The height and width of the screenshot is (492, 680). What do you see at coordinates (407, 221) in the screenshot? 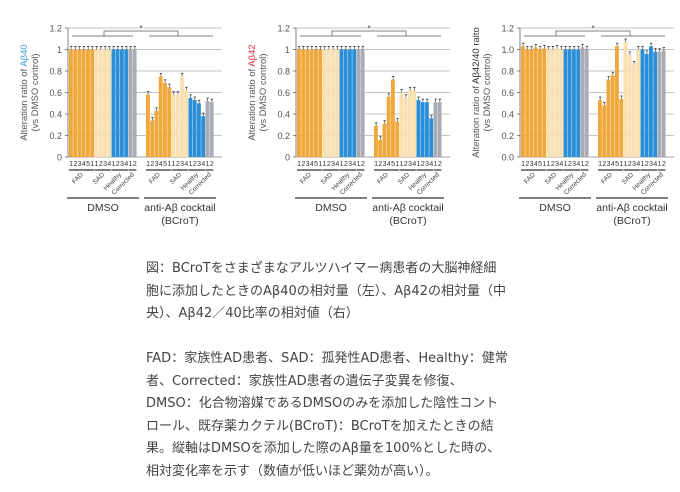
I see `group-sublabel: (BCroT)` at bounding box center [407, 221].